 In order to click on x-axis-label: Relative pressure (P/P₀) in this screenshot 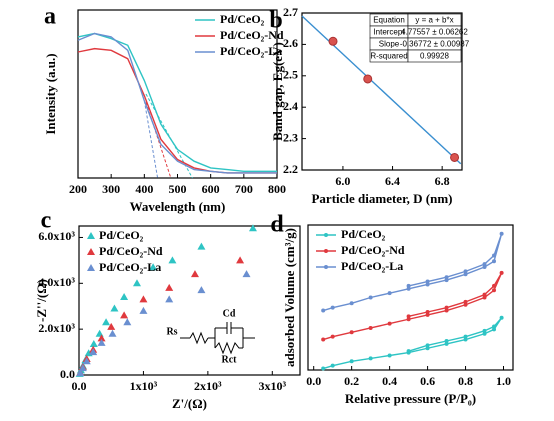, I will do `click(410, 398)`.